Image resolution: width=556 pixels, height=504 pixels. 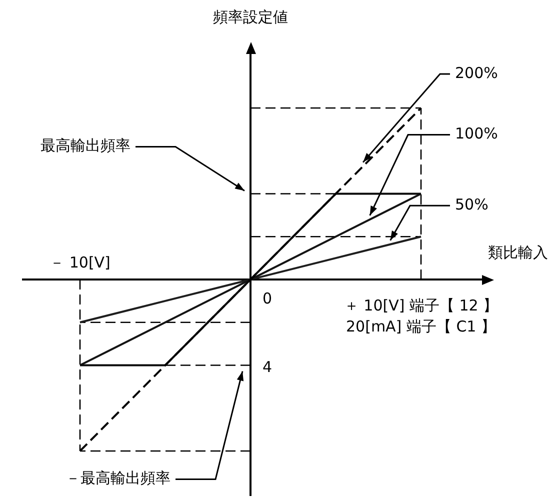 What do you see at coordinates (421, 326) in the screenshot?
I see `annotation: 20[mA] 端子【 C1 】` at bounding box center [421, 326].